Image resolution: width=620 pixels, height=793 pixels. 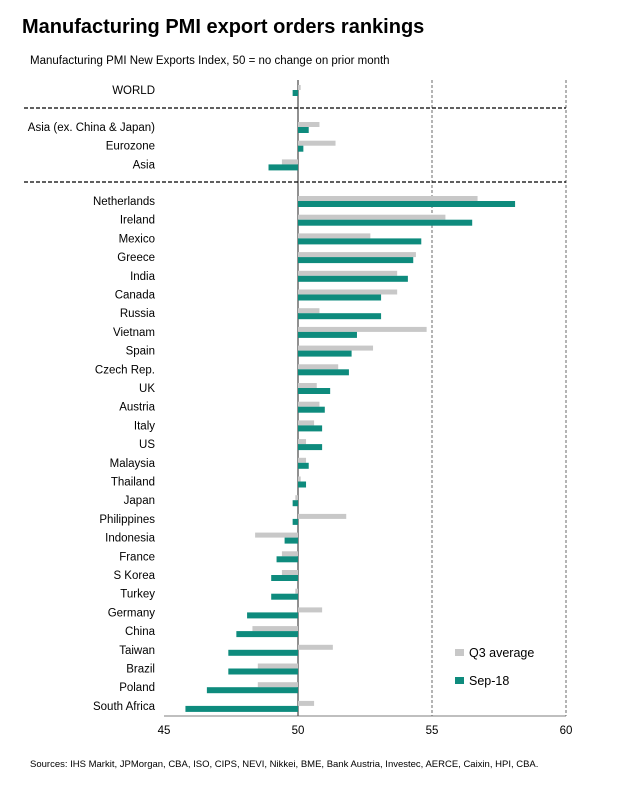 I want to click on category-label-poland: Poland, so click(x=137, y=688).